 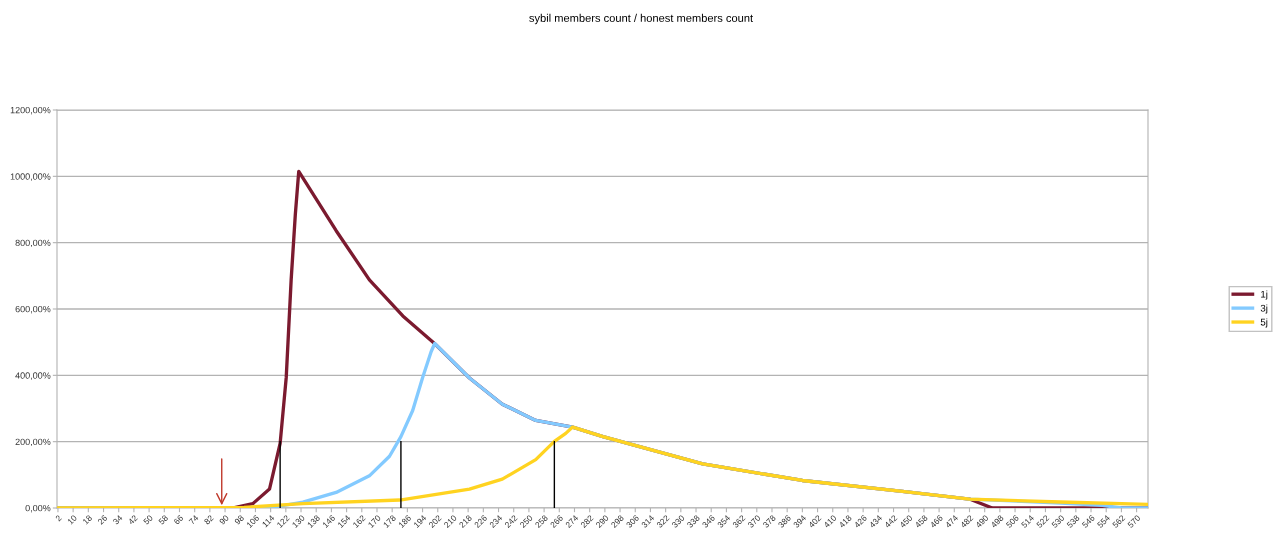 What do you see at coordinates (663, 521) in the screenshot?
I see `x-tick-label: 322` at bounding box center [663, 521].